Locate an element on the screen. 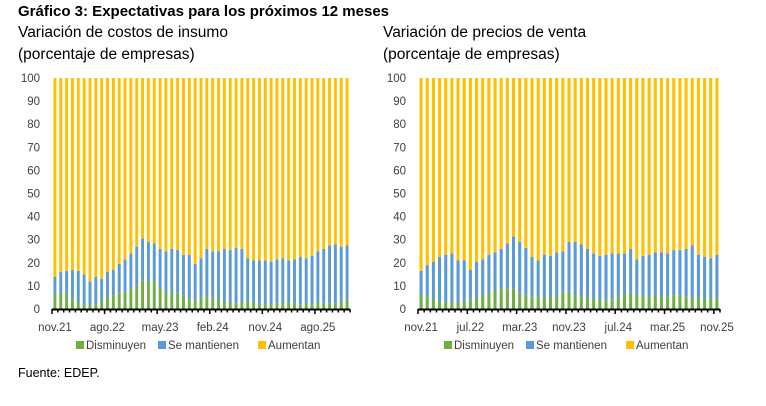  y-tick-label: 20 is located at coordinates (399, 264).